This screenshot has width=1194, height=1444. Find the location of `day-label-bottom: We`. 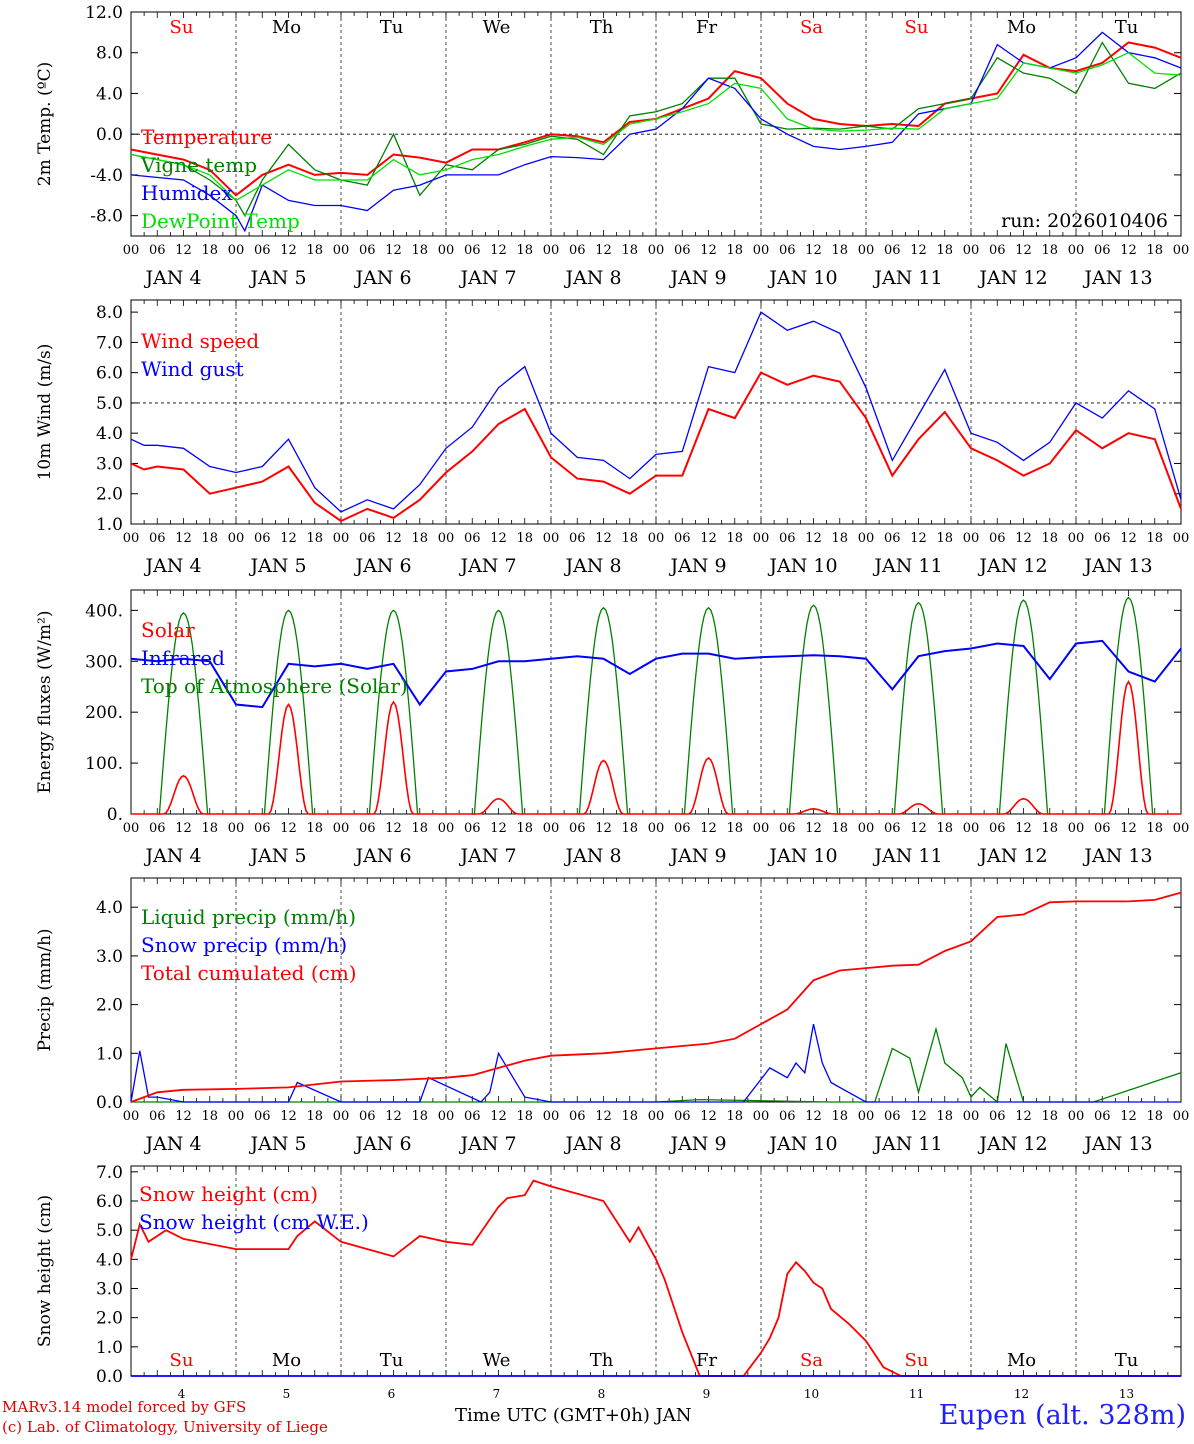

day-label-bottom: We is located at coordinates (497, 1360).